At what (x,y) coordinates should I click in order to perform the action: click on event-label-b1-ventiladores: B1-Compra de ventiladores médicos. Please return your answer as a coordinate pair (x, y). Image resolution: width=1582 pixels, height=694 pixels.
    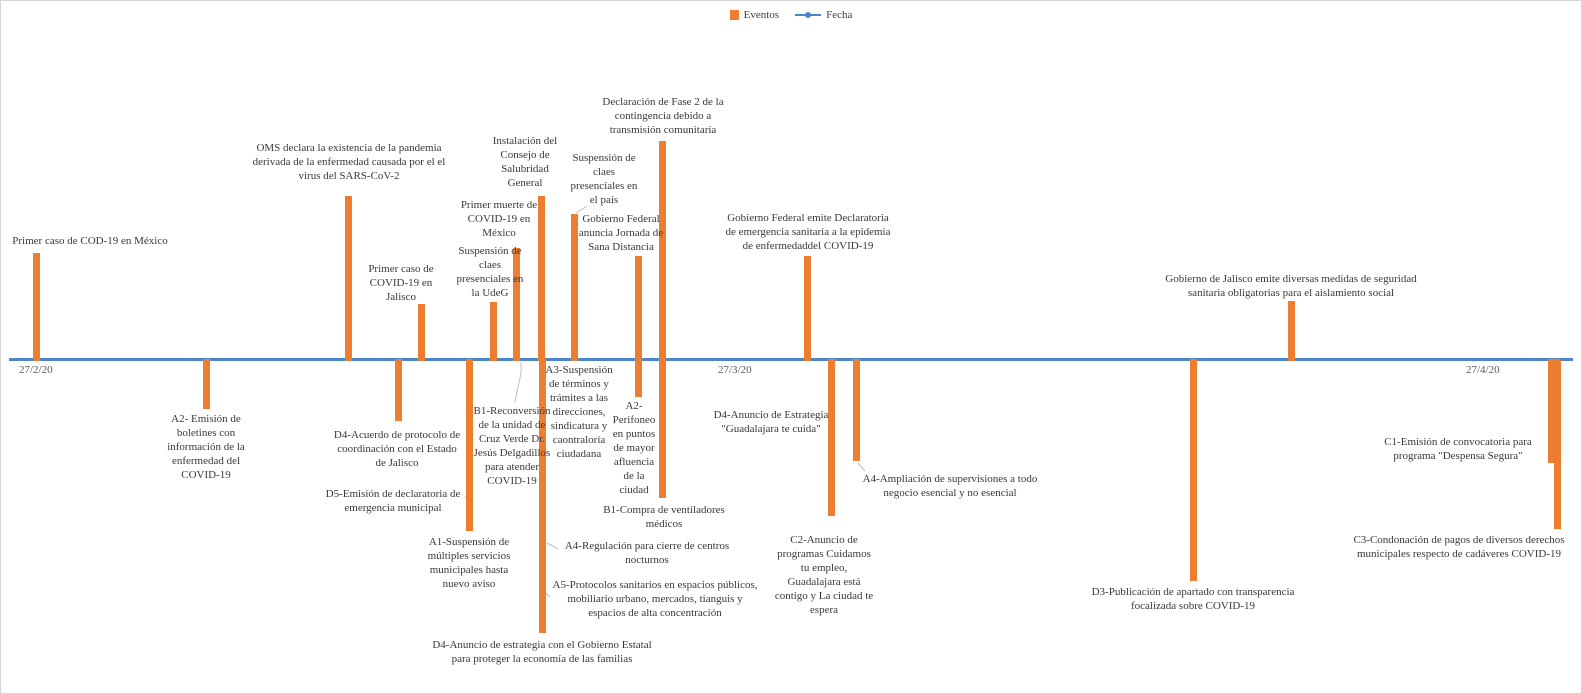
    Looking at the image, I should click on (664, 517).